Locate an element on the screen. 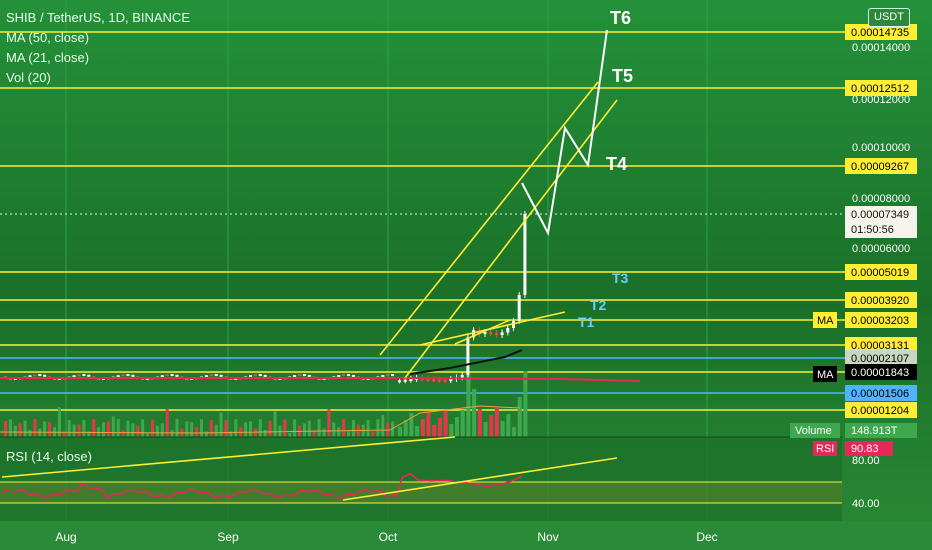 This screenshot has width=932, height=550. trend-drawings is located at coordinates (498, 230).